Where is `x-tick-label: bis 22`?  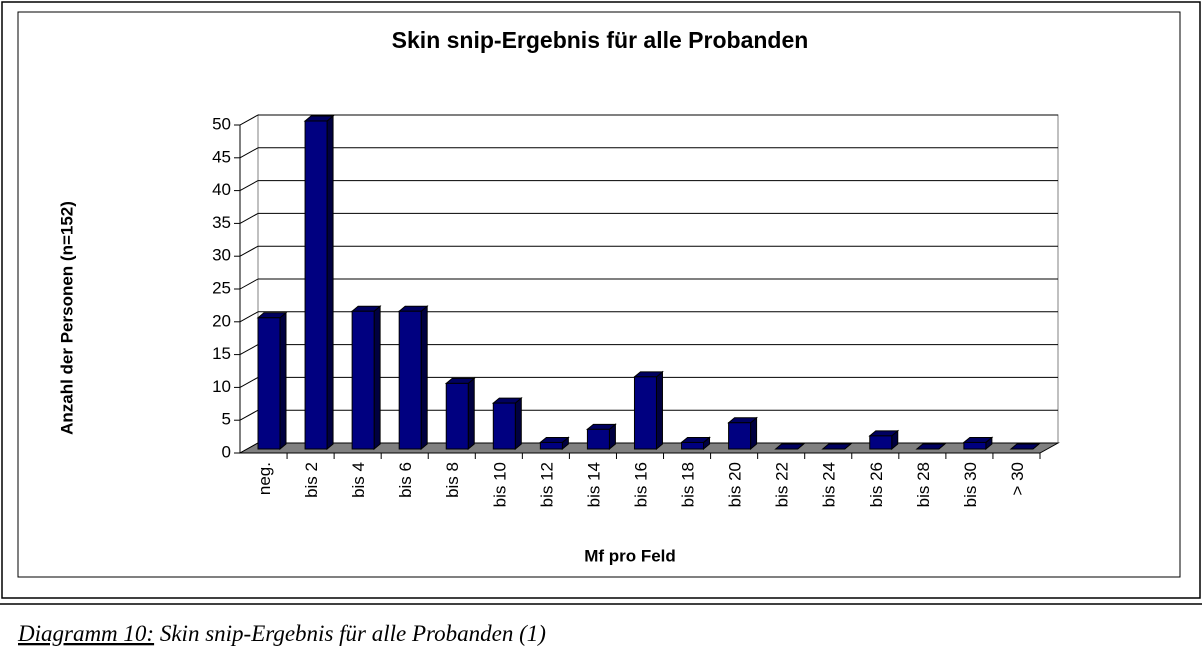 x-tick-label: bis 22 is located at coordinates (782, 484).